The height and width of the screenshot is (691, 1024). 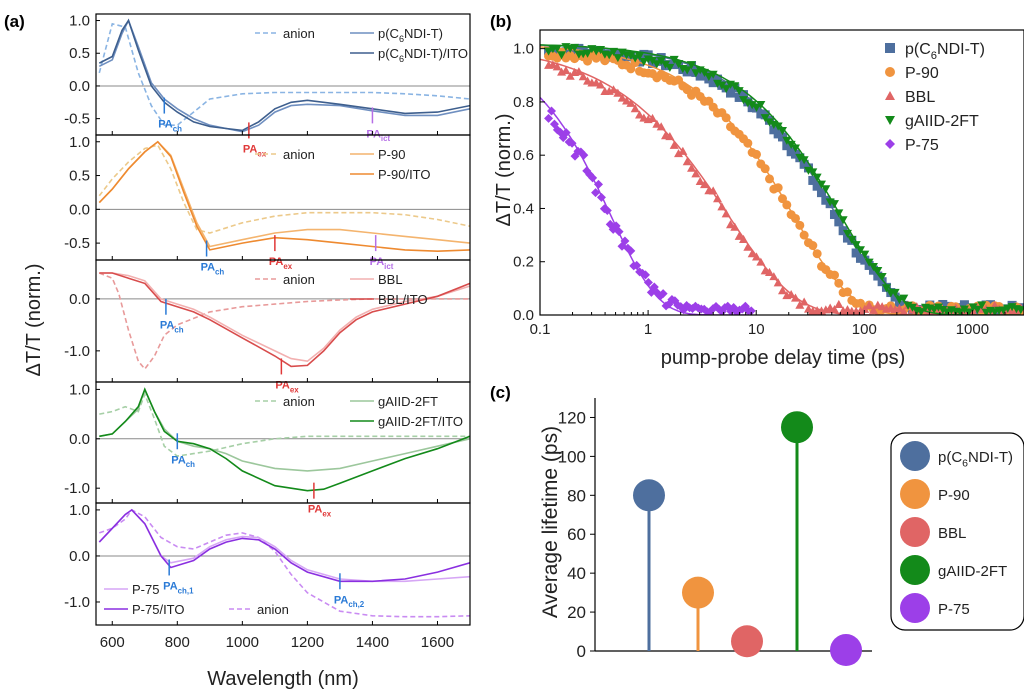 What do you see at coordinates (34, 320) in the screenshot?
I see `y-axis-label: ΔT/T (norm.)` at bounding box center [34, 320].